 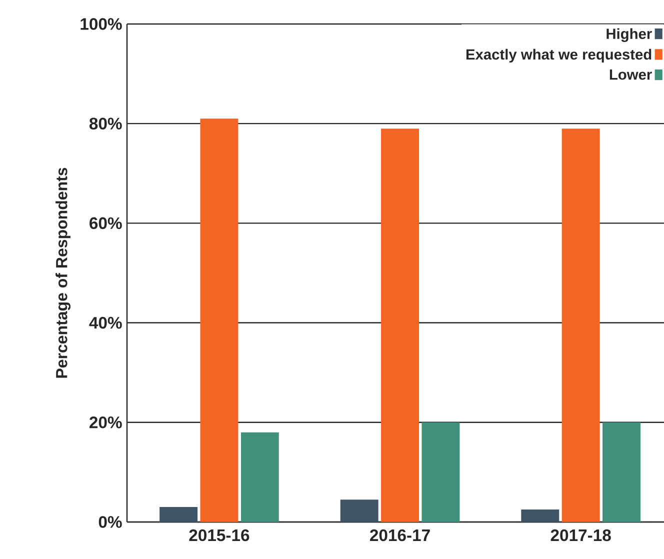 What do you see at coordinates (400, 535) in the screenshot?
I see `x-tick-label: 2016-17` at bounding box center [400, 535].